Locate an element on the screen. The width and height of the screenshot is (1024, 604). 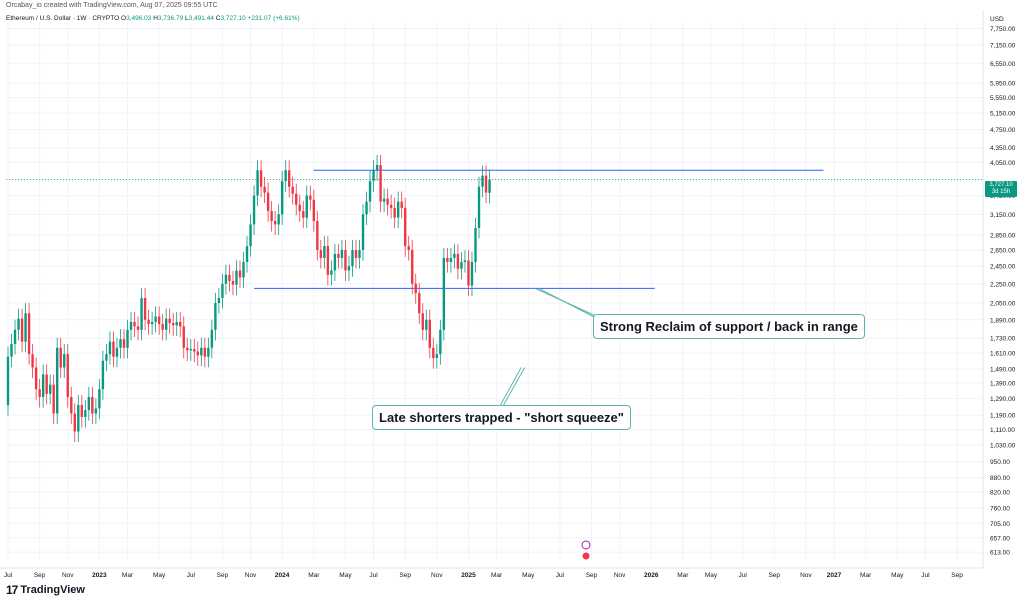
open-label: O is located at coordinates (124, 18).